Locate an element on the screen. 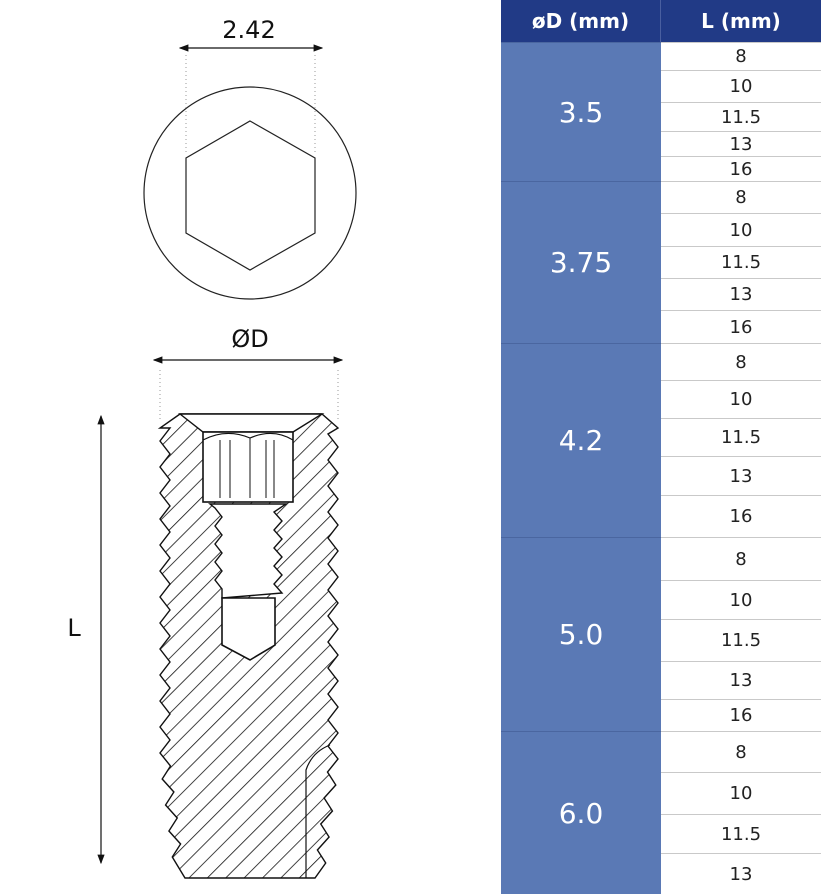 Image resolution: width=821 pixels, height=894 pixels. header-diameter: øD (mm) is located at coordinates (581, 21).